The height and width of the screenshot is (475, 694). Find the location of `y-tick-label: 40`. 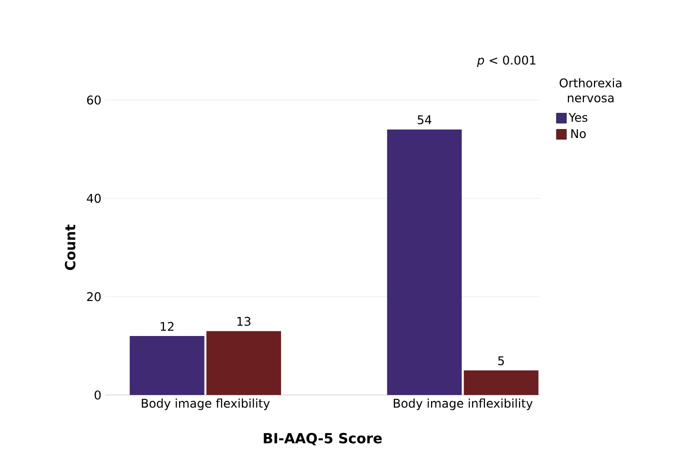

y-tick-label: 40 is located at coordinates (93, 198).